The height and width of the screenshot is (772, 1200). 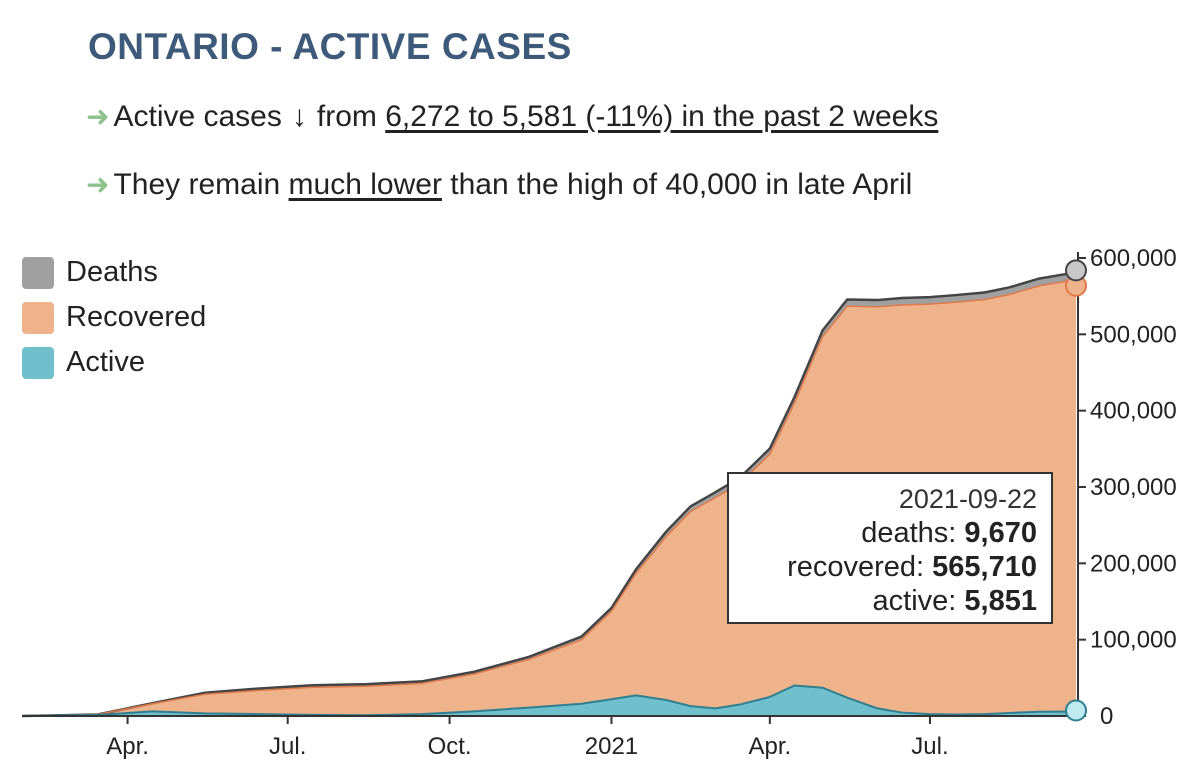 What do you see at coordinates (105, 362) in the screenshot?
I see `legend-label-active: Active` at bounding box center [105, 362].